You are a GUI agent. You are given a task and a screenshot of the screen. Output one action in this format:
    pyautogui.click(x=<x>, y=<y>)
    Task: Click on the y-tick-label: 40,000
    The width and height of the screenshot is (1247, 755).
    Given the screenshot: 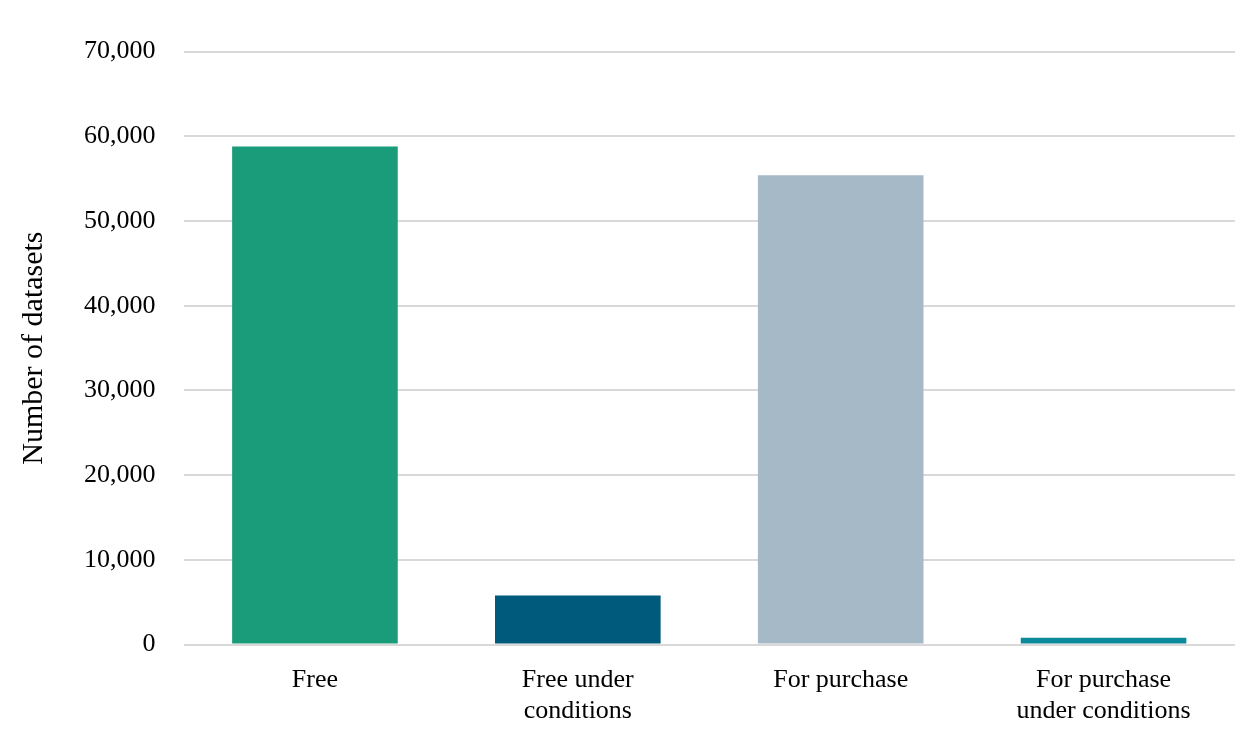 What is the action you would take?
    pyautogui.click(x=120, y=304)
    